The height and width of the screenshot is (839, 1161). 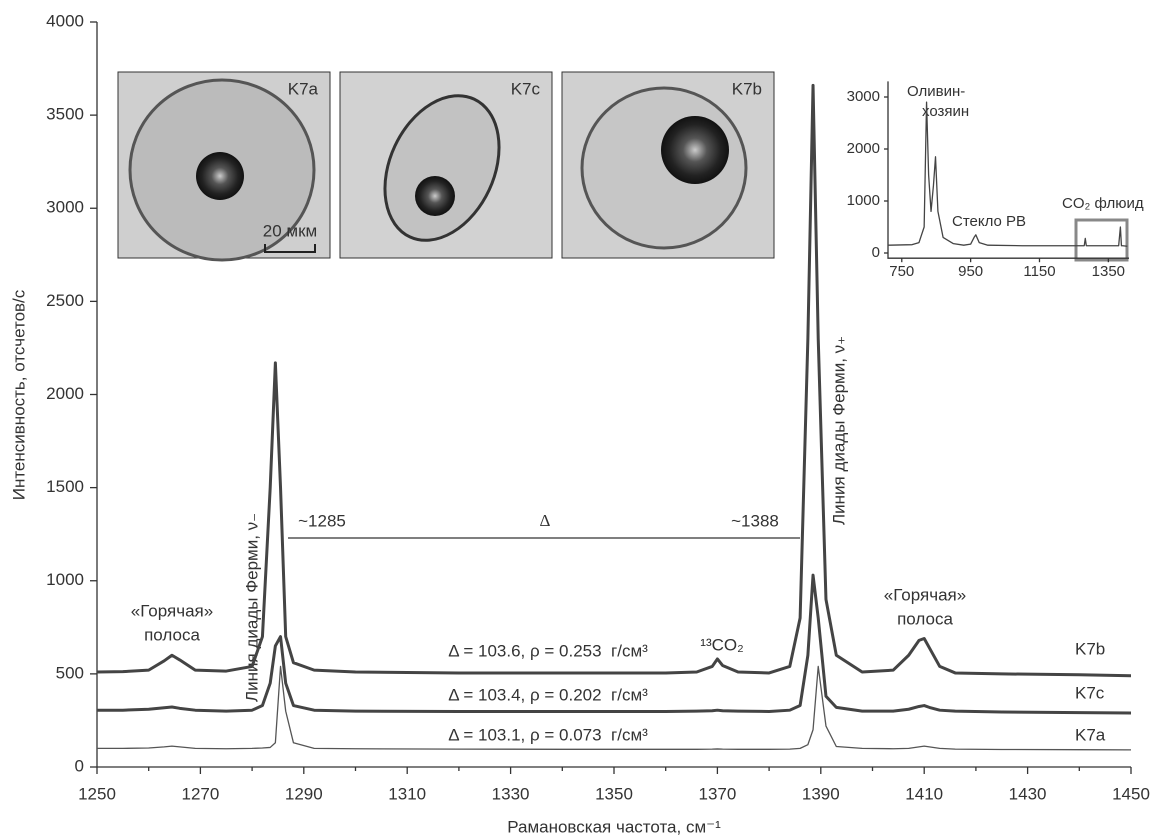 I want to click on y-axis-title: Интенсивность, отсчетов/с, so click(x=18, y=394).